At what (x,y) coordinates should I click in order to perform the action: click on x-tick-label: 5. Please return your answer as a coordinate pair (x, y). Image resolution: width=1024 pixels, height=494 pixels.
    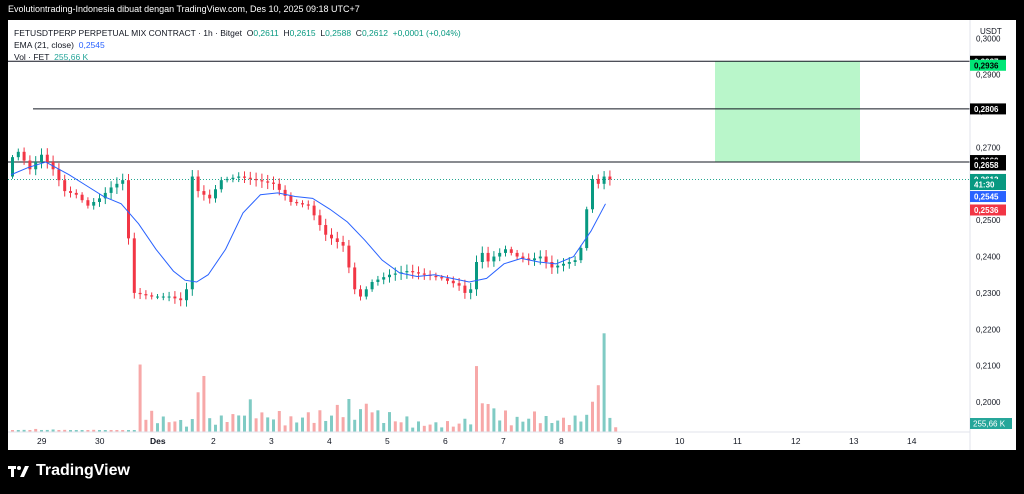
    Looking at the image, I should click on (387, 441).